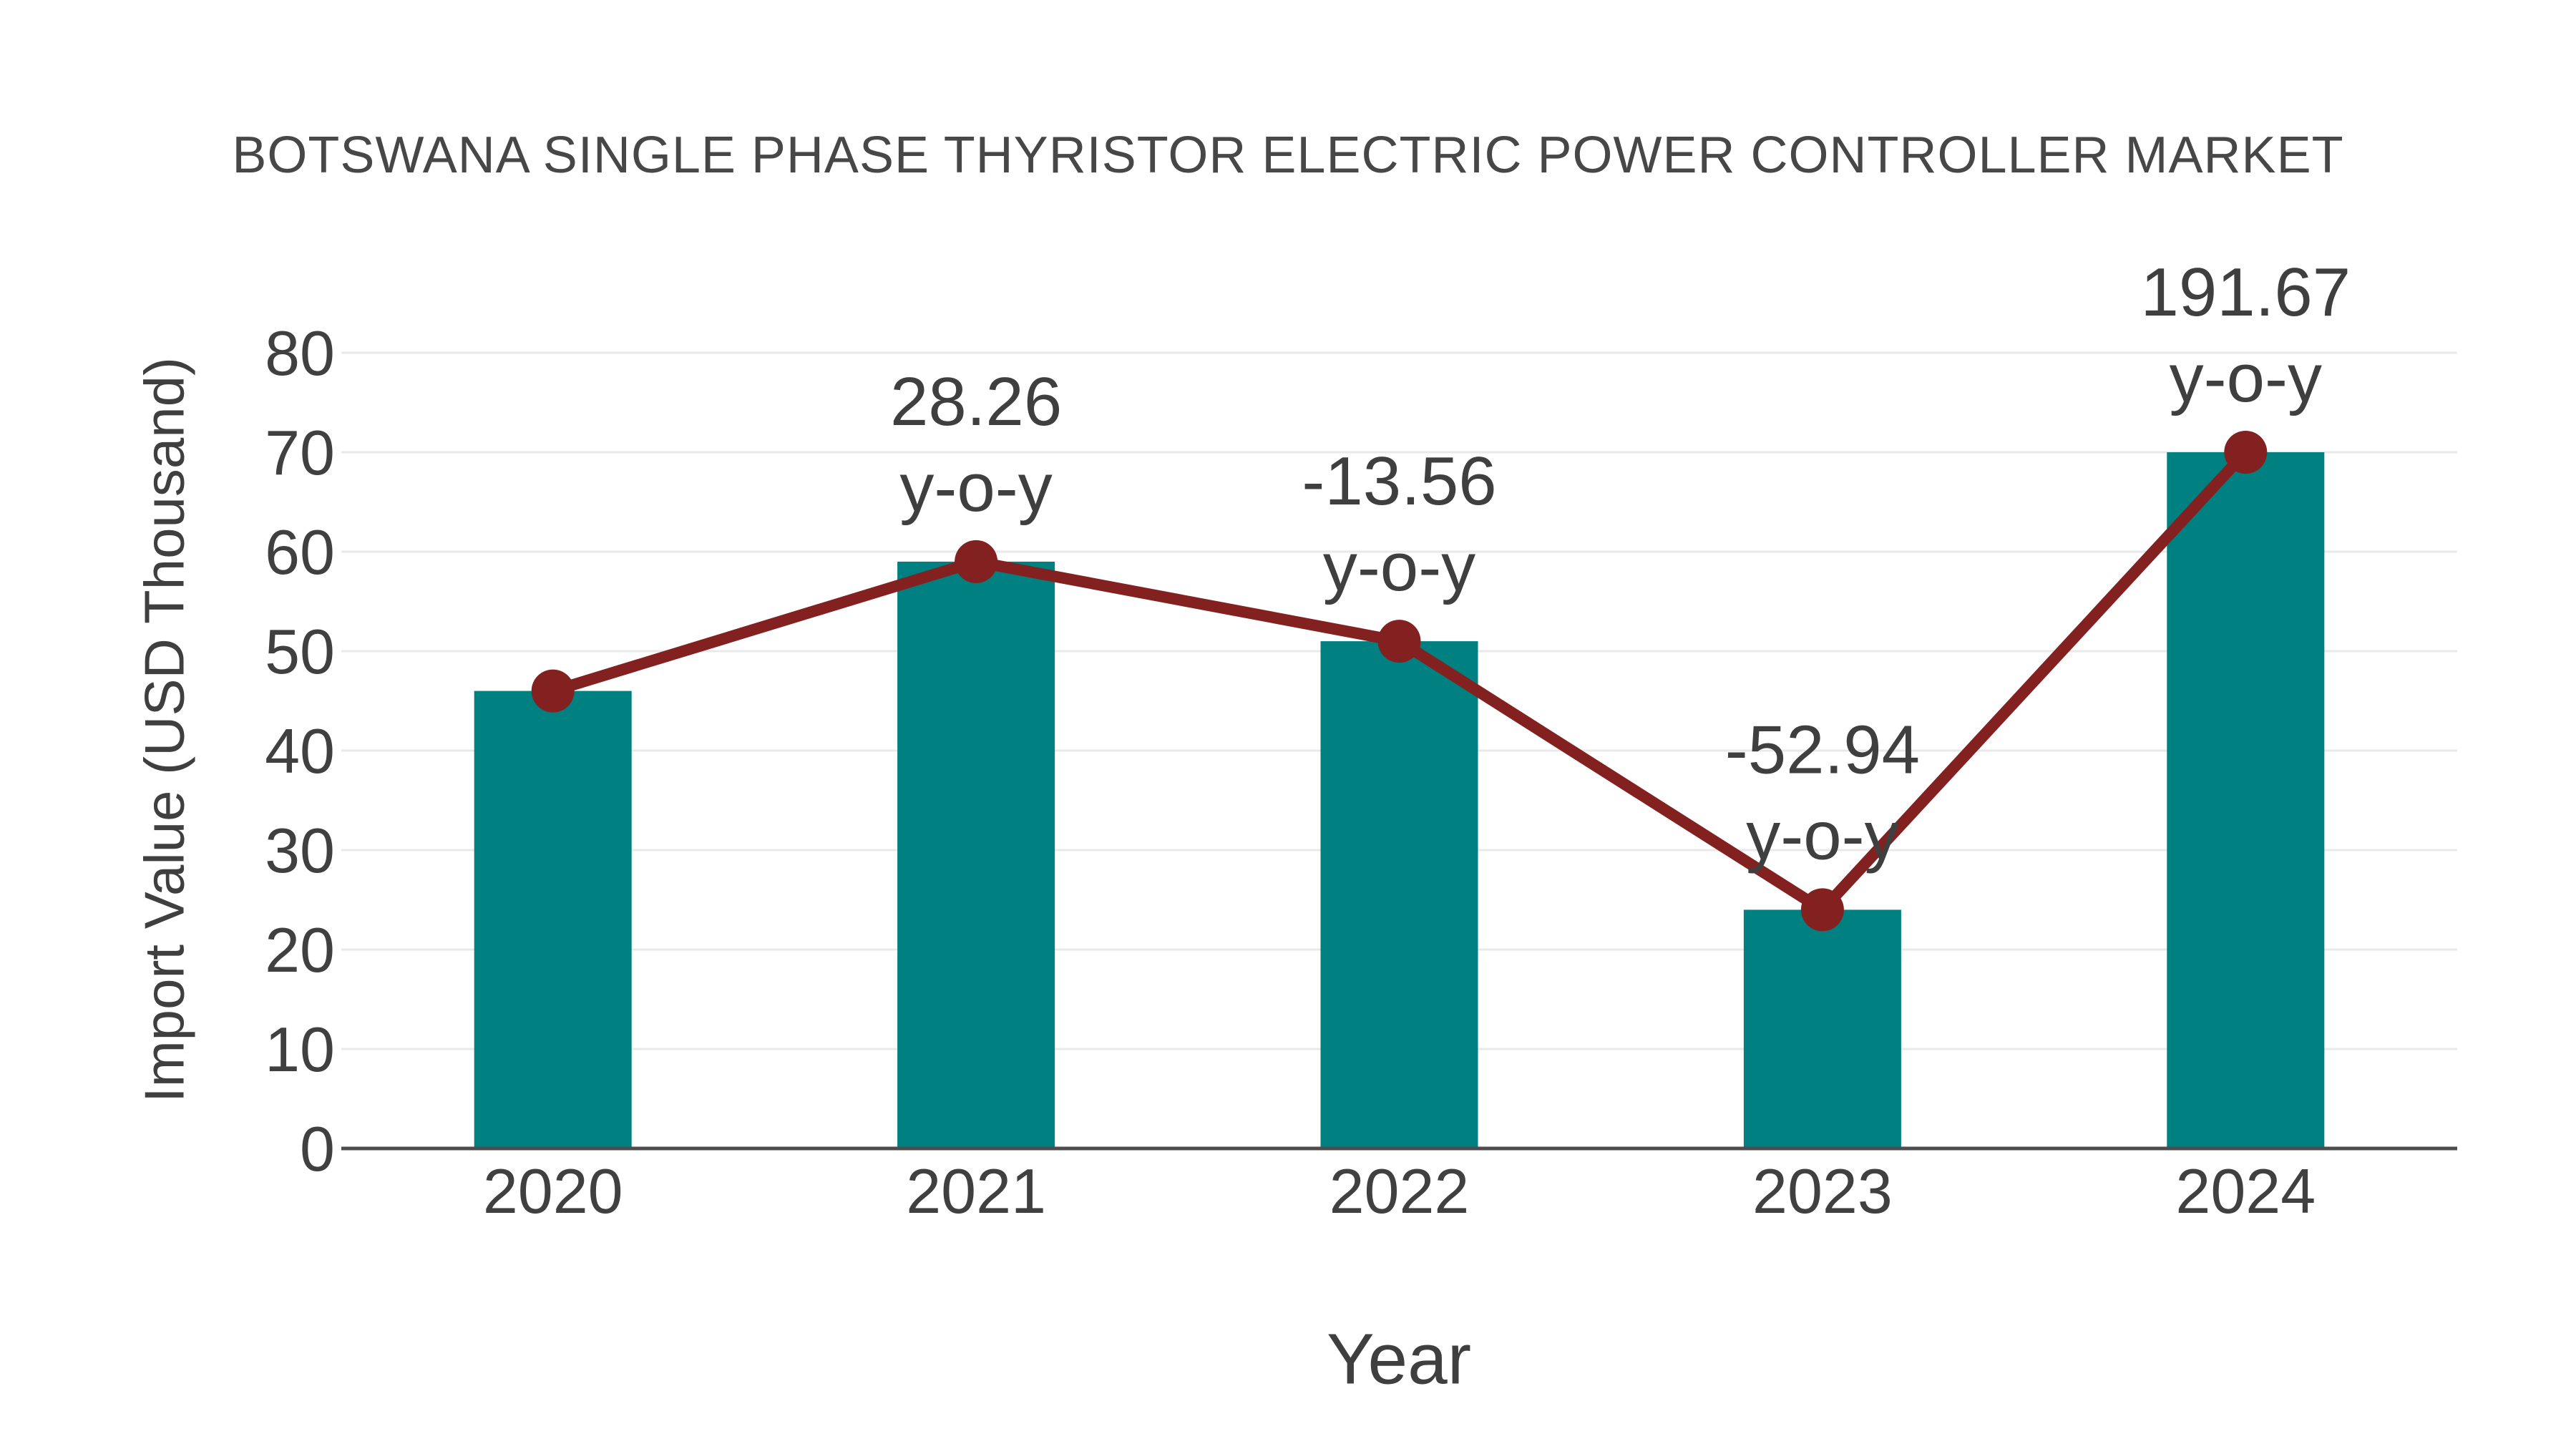 The width and height of the screenshot is (2576, 1449). I want to click on y-axis-title: Import Value (USD Thousand), so click(164, 730).